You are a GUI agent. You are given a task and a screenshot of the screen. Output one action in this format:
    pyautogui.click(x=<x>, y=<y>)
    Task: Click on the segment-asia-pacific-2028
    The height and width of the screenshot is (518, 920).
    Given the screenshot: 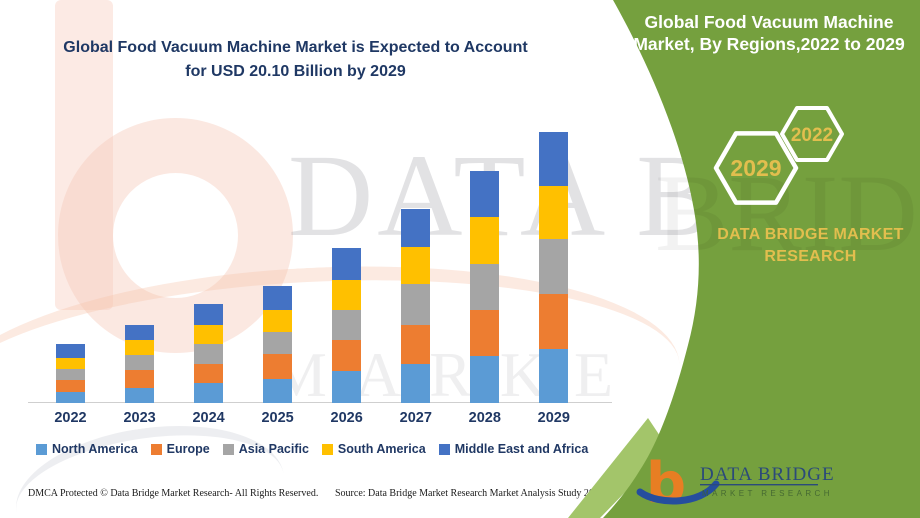 What is the action you would take?
    pyautogui.click(x=485, y=287)
    